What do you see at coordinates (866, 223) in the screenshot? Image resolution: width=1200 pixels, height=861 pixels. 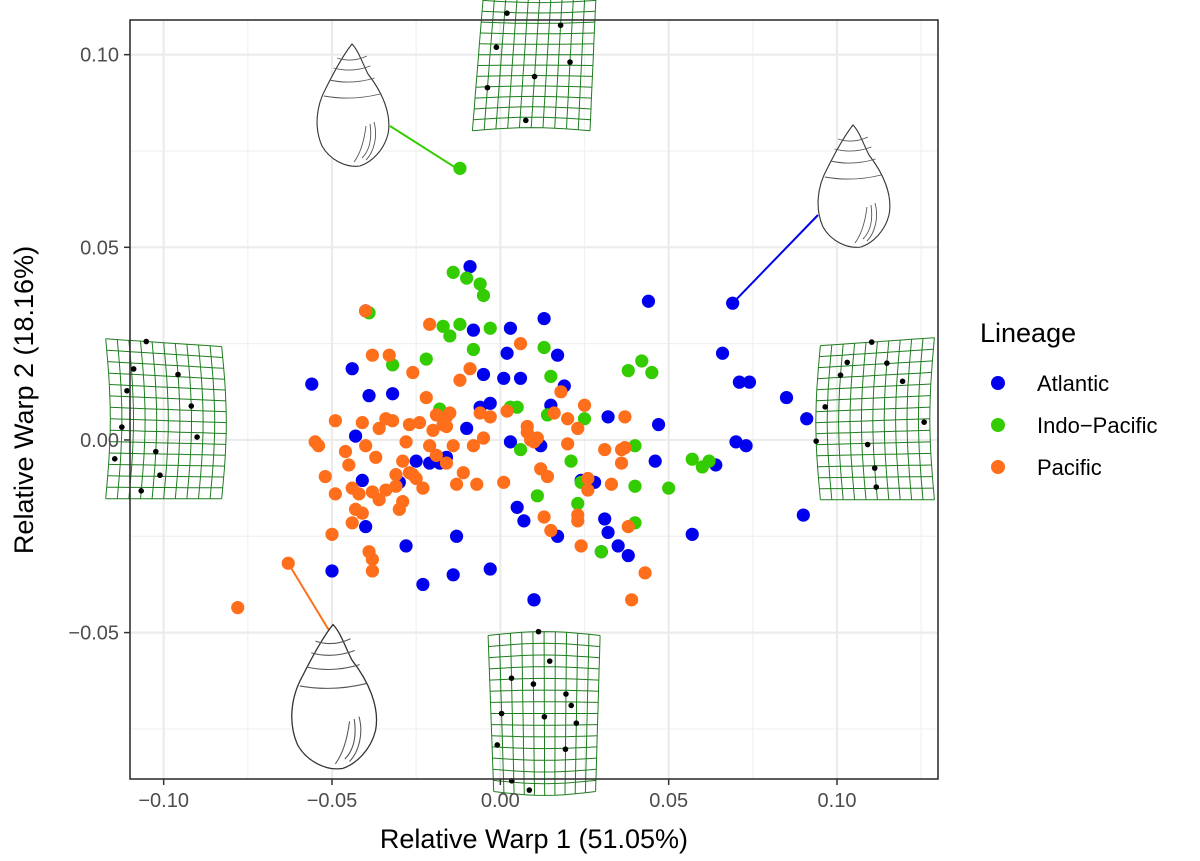 I see `aperture-lines` at bounding box center [866, 223].